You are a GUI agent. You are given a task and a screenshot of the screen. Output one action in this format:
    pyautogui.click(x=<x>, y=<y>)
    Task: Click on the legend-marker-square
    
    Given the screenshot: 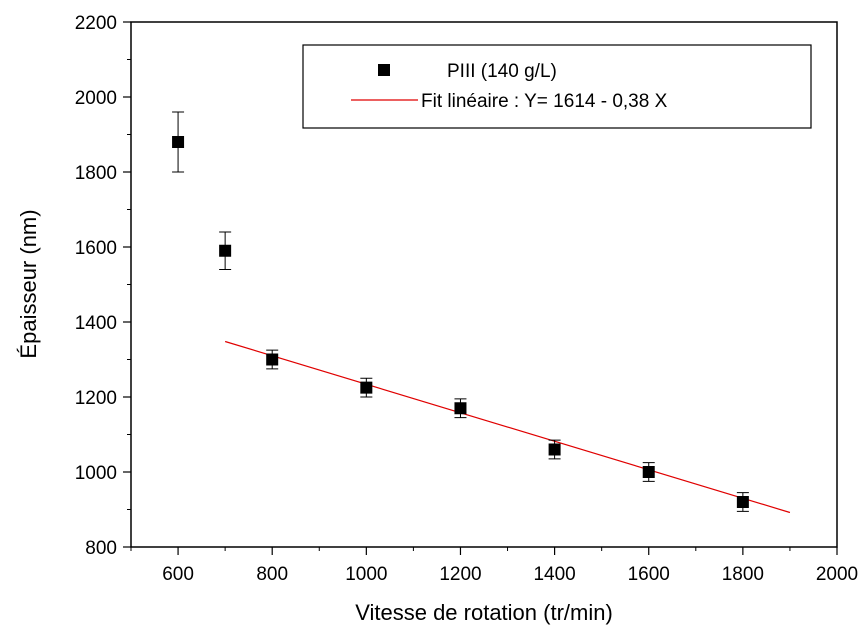 What is the action you would take?
    pyautogui.click(x=384, y=70)
    